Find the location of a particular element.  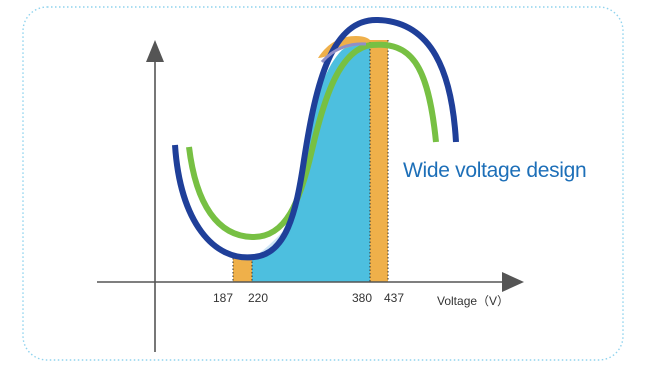

low-voltage-margin is located at coordinates (242, 270).